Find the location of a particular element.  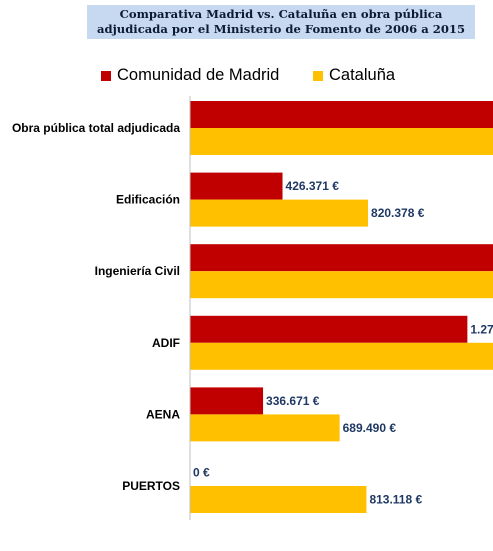

legend-item-madrid: Comunidad de Madrid is located at coordinates (190, 75).